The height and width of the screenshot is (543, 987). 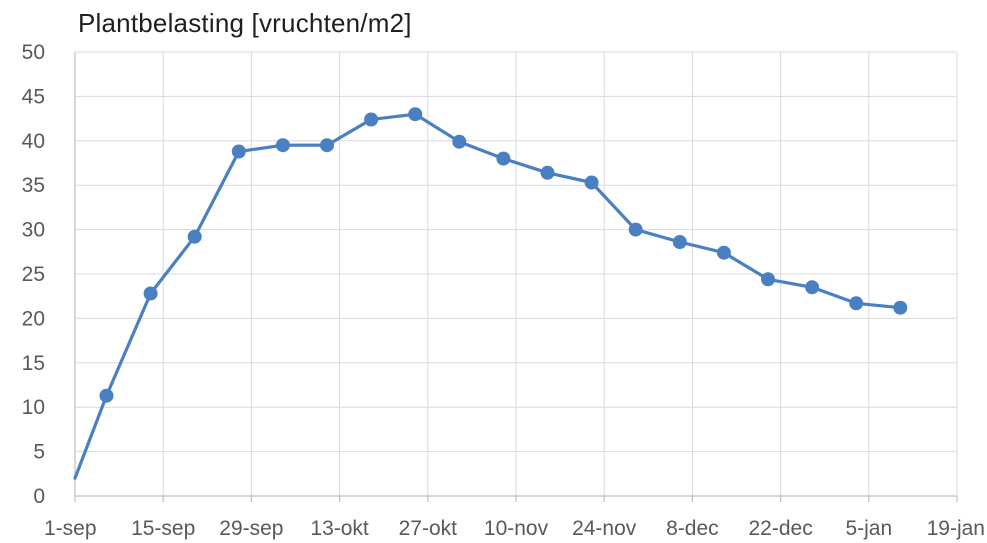 What do you see at coordinates (33, 363) in the screenshot?
I see `y-tick-label: 15` at bounding box center [33, 363].